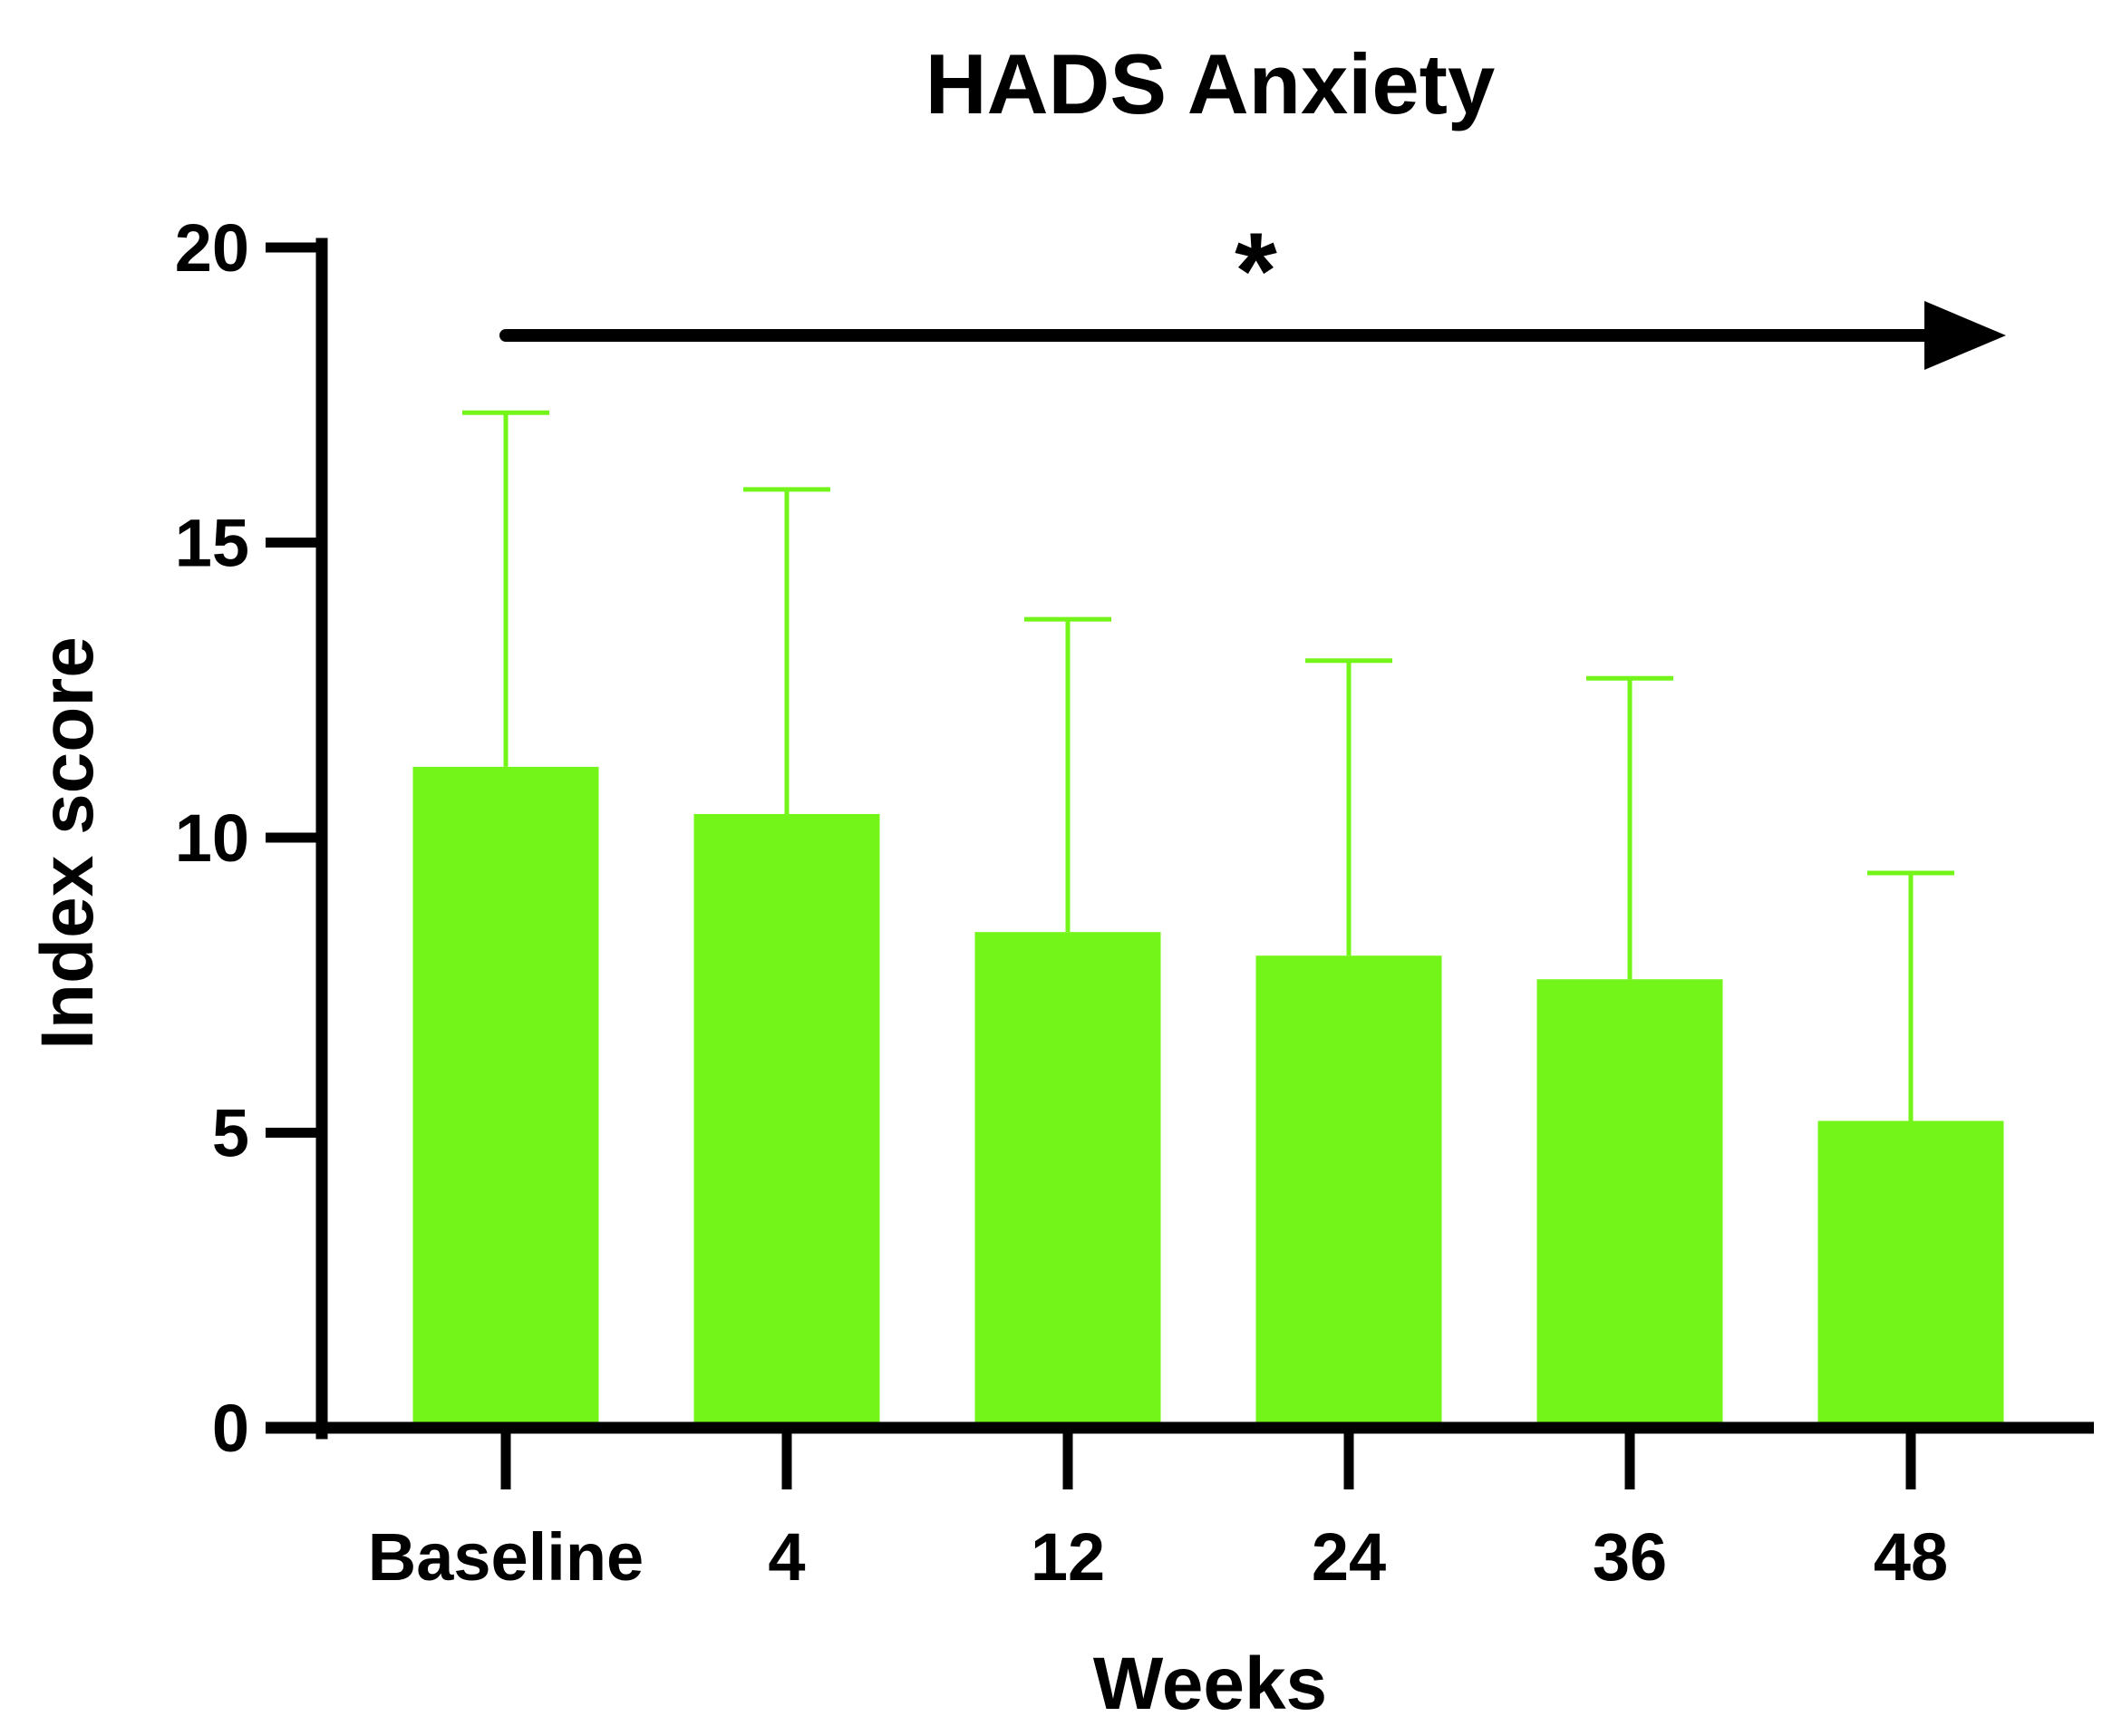  What do you see at coordinates (1630, 1557) in the screenshot?
I see `x-tick-label: 36` at bounding box center [1630, 1557].